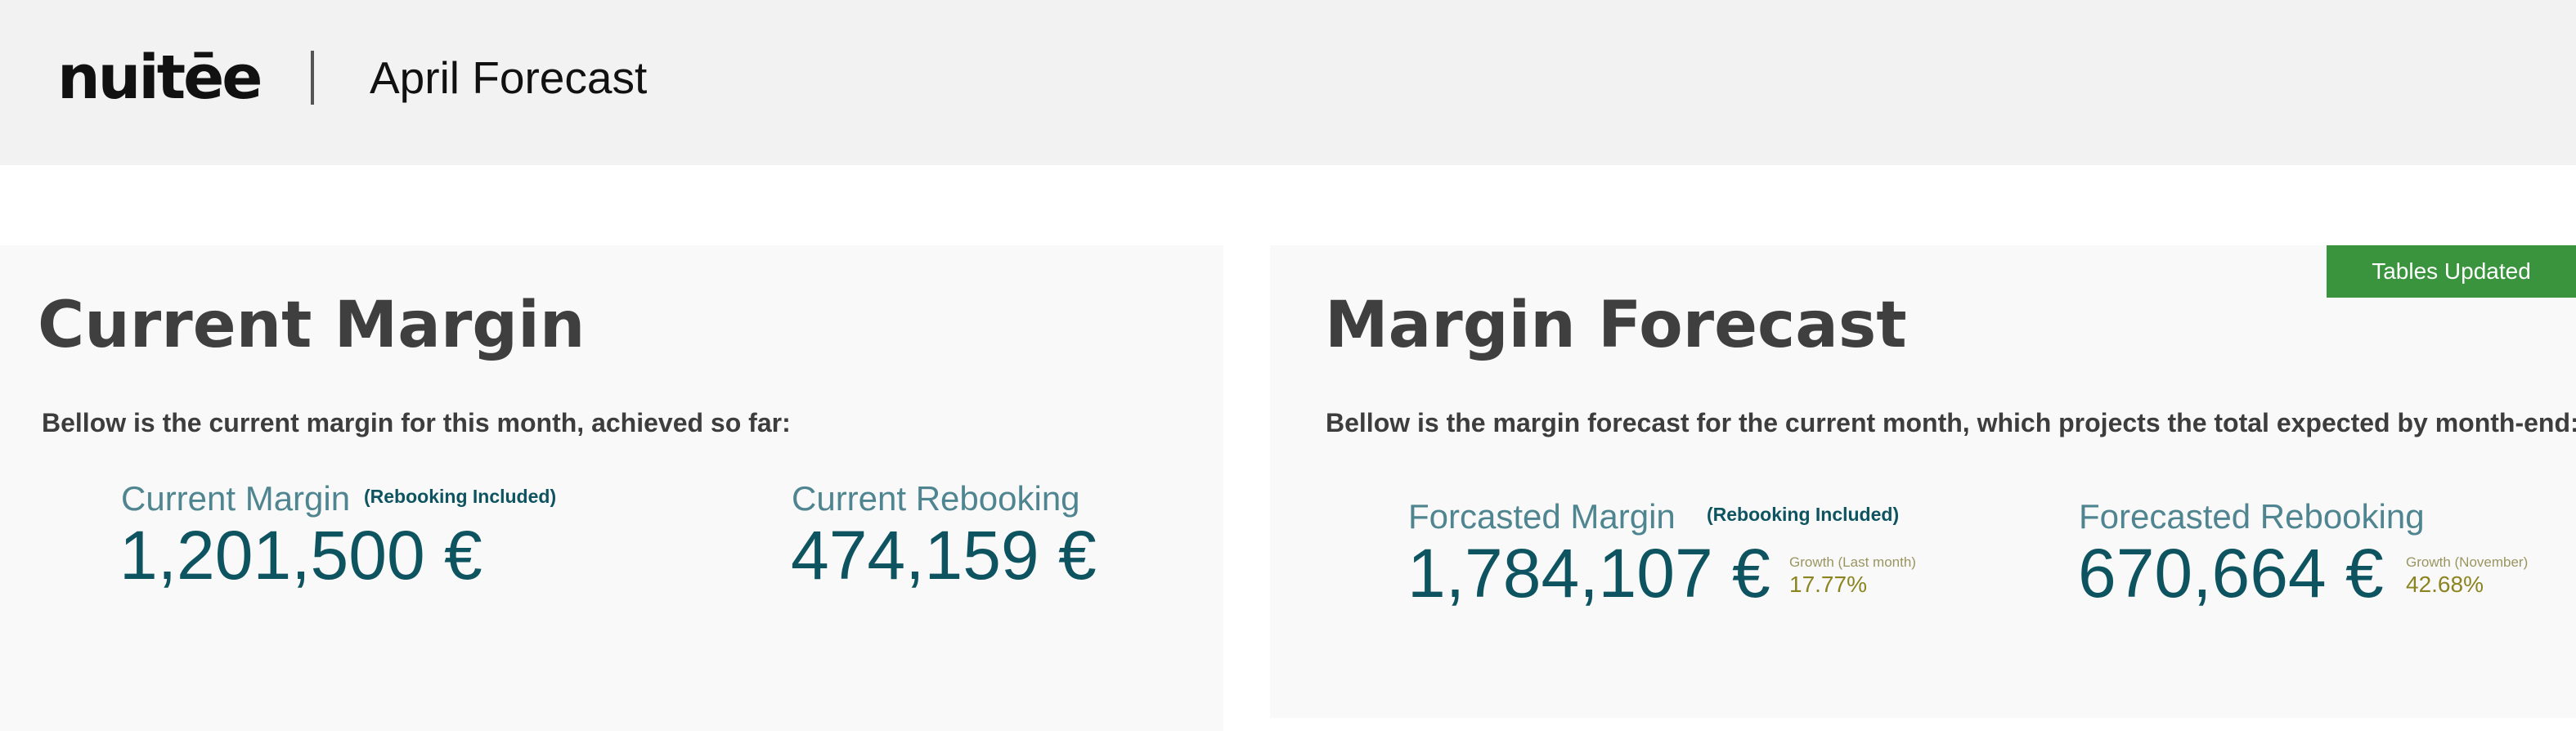 Image resolution: width=2576 pixels, height=731 pixels. I want to click on current-rebooking-label: Current Rebooking, so click(936, 498).